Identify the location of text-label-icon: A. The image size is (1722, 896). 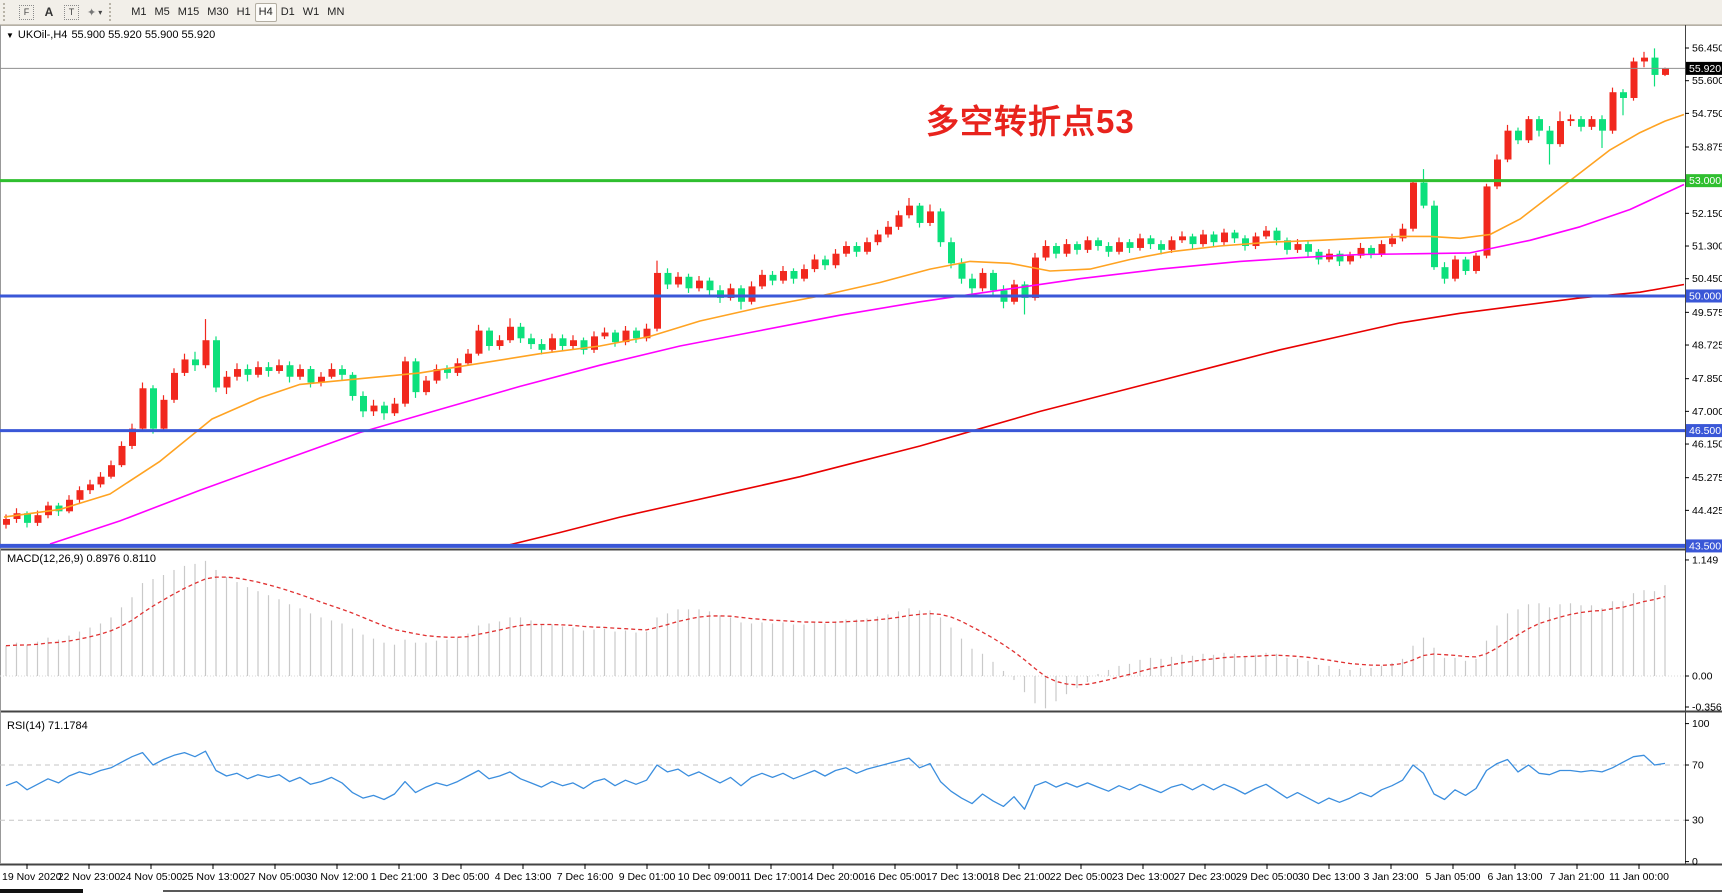
(49, 12).